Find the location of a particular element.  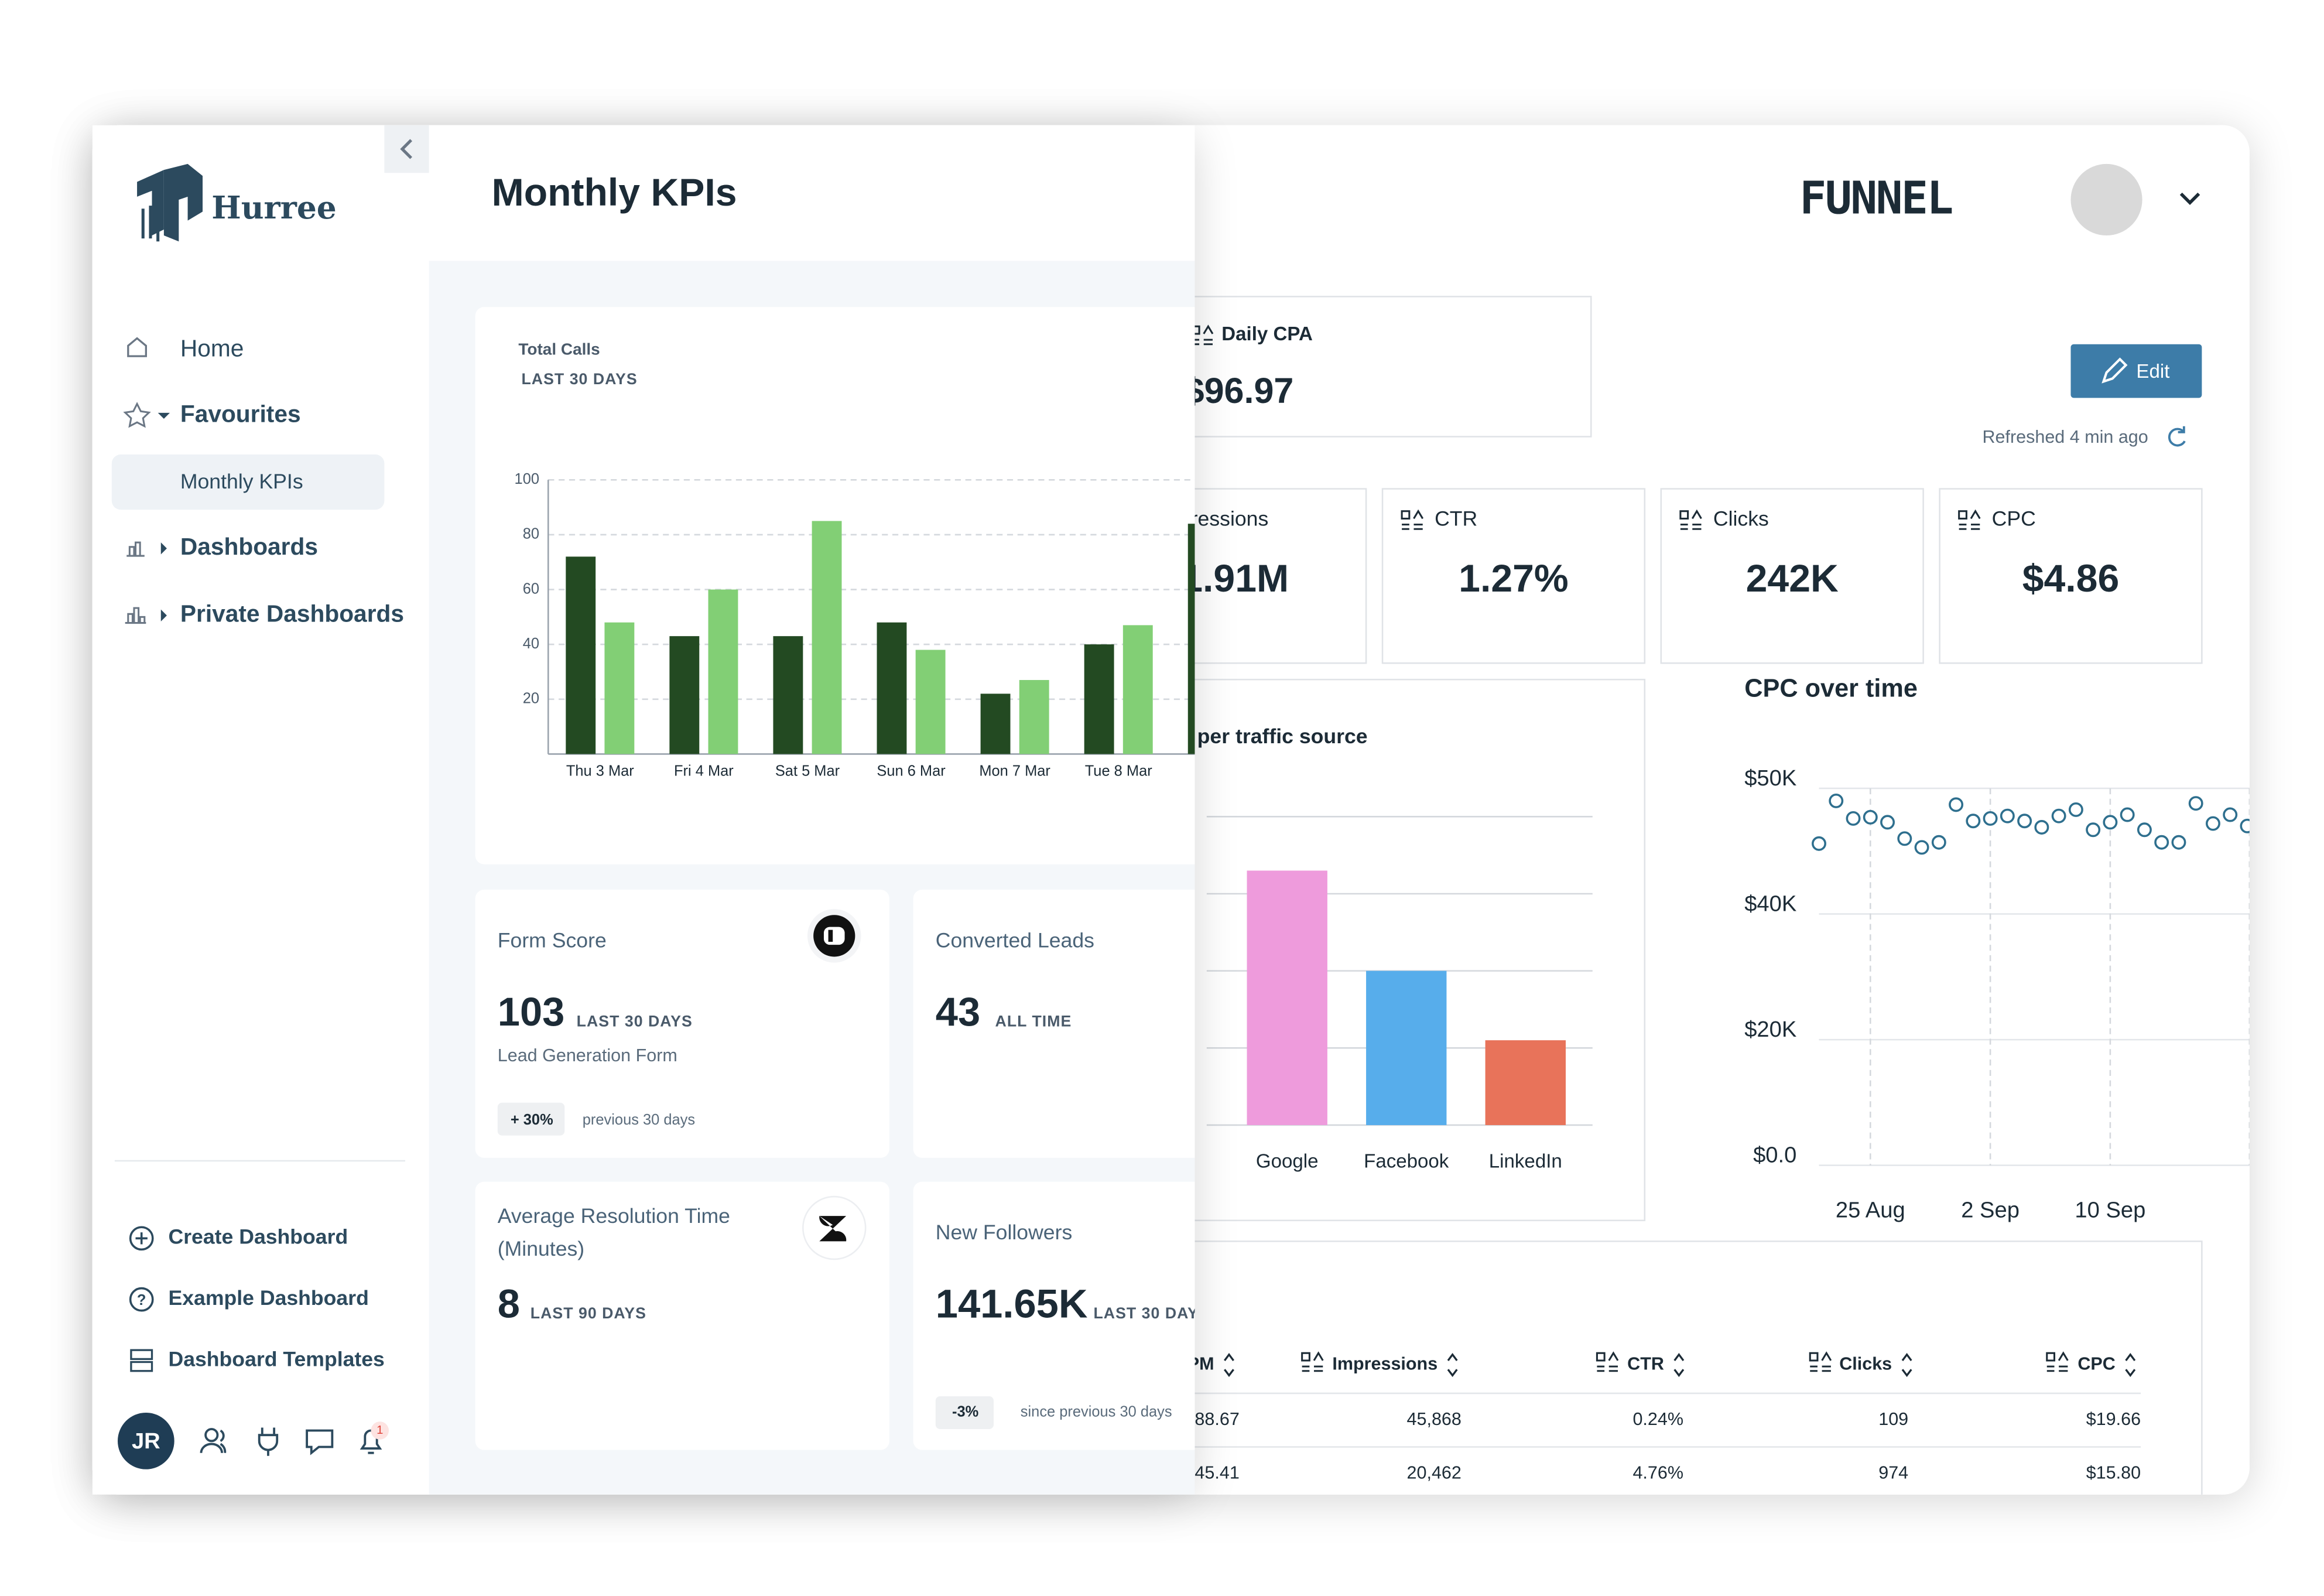

star-icon is located at coordinates (137, 415).